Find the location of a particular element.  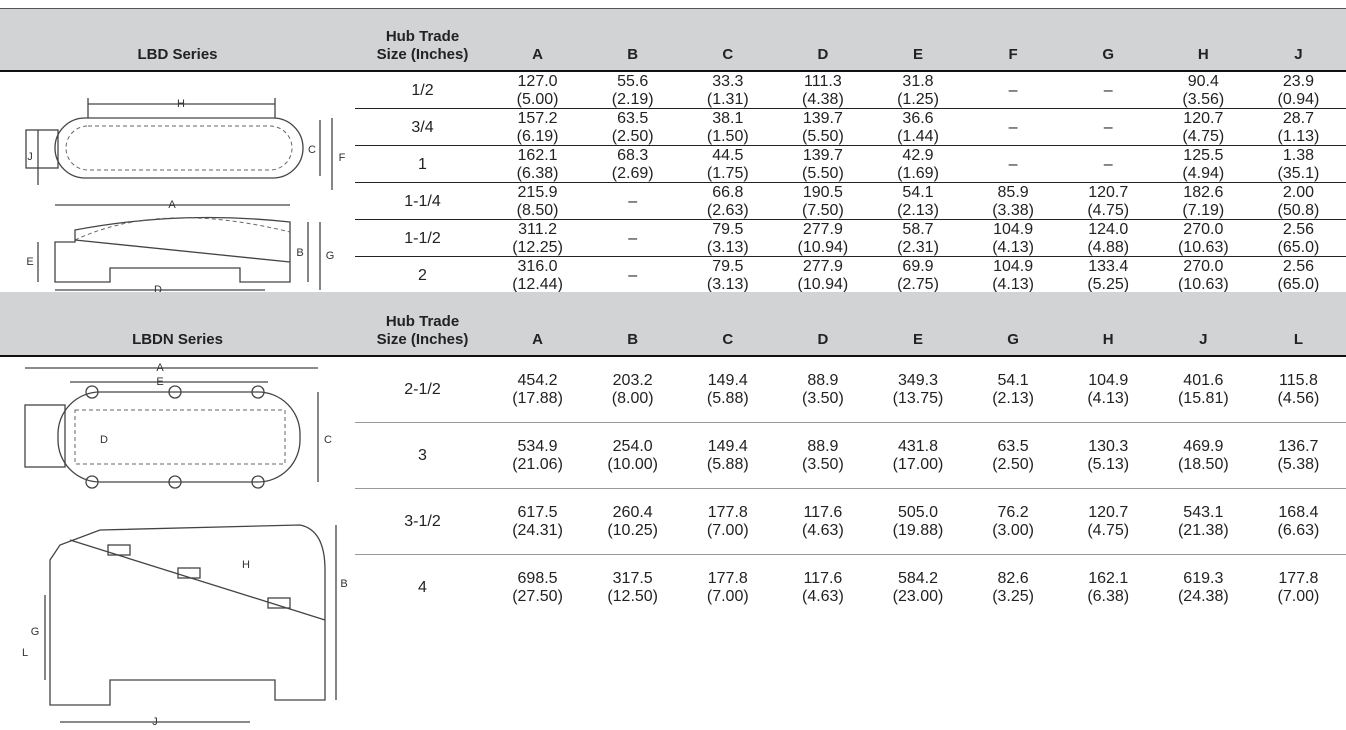

size: 2-1/2 is located at coordinates (422, 389).